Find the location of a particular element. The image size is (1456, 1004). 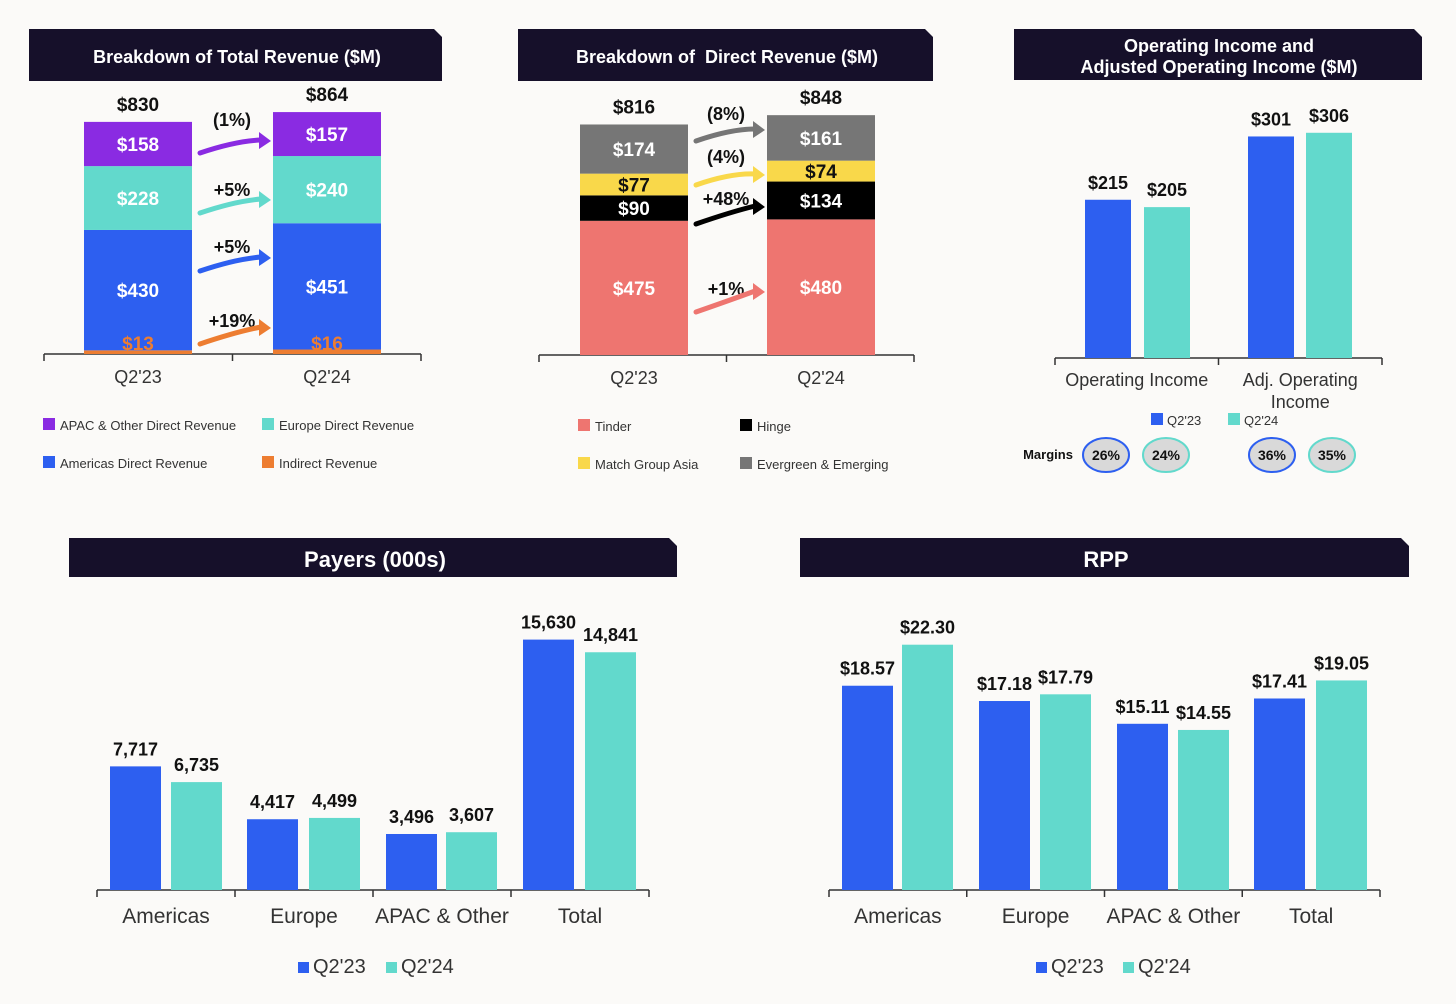

segment-label-mga-1: $74 is located at coordinates (821, 172).